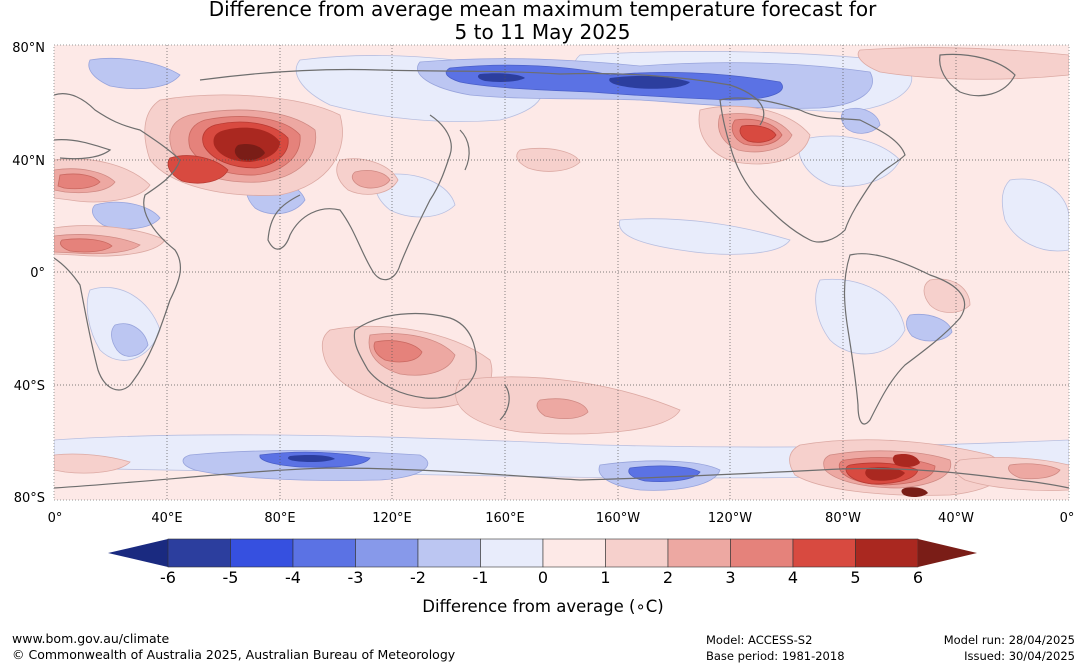 This screenshot has height=667, width=1085. I want to click on lon-label-40w: 40°W, so click(956, 518).